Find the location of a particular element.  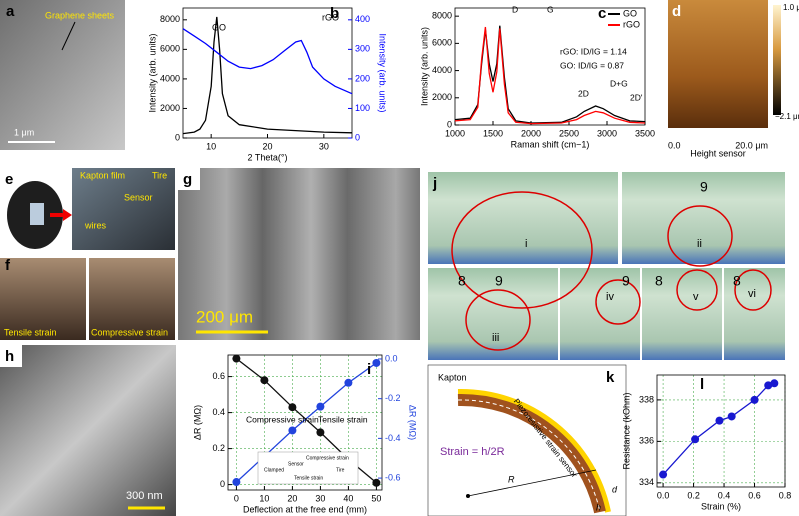

annotation: Tensile strain is located at coordinates (343, 419).